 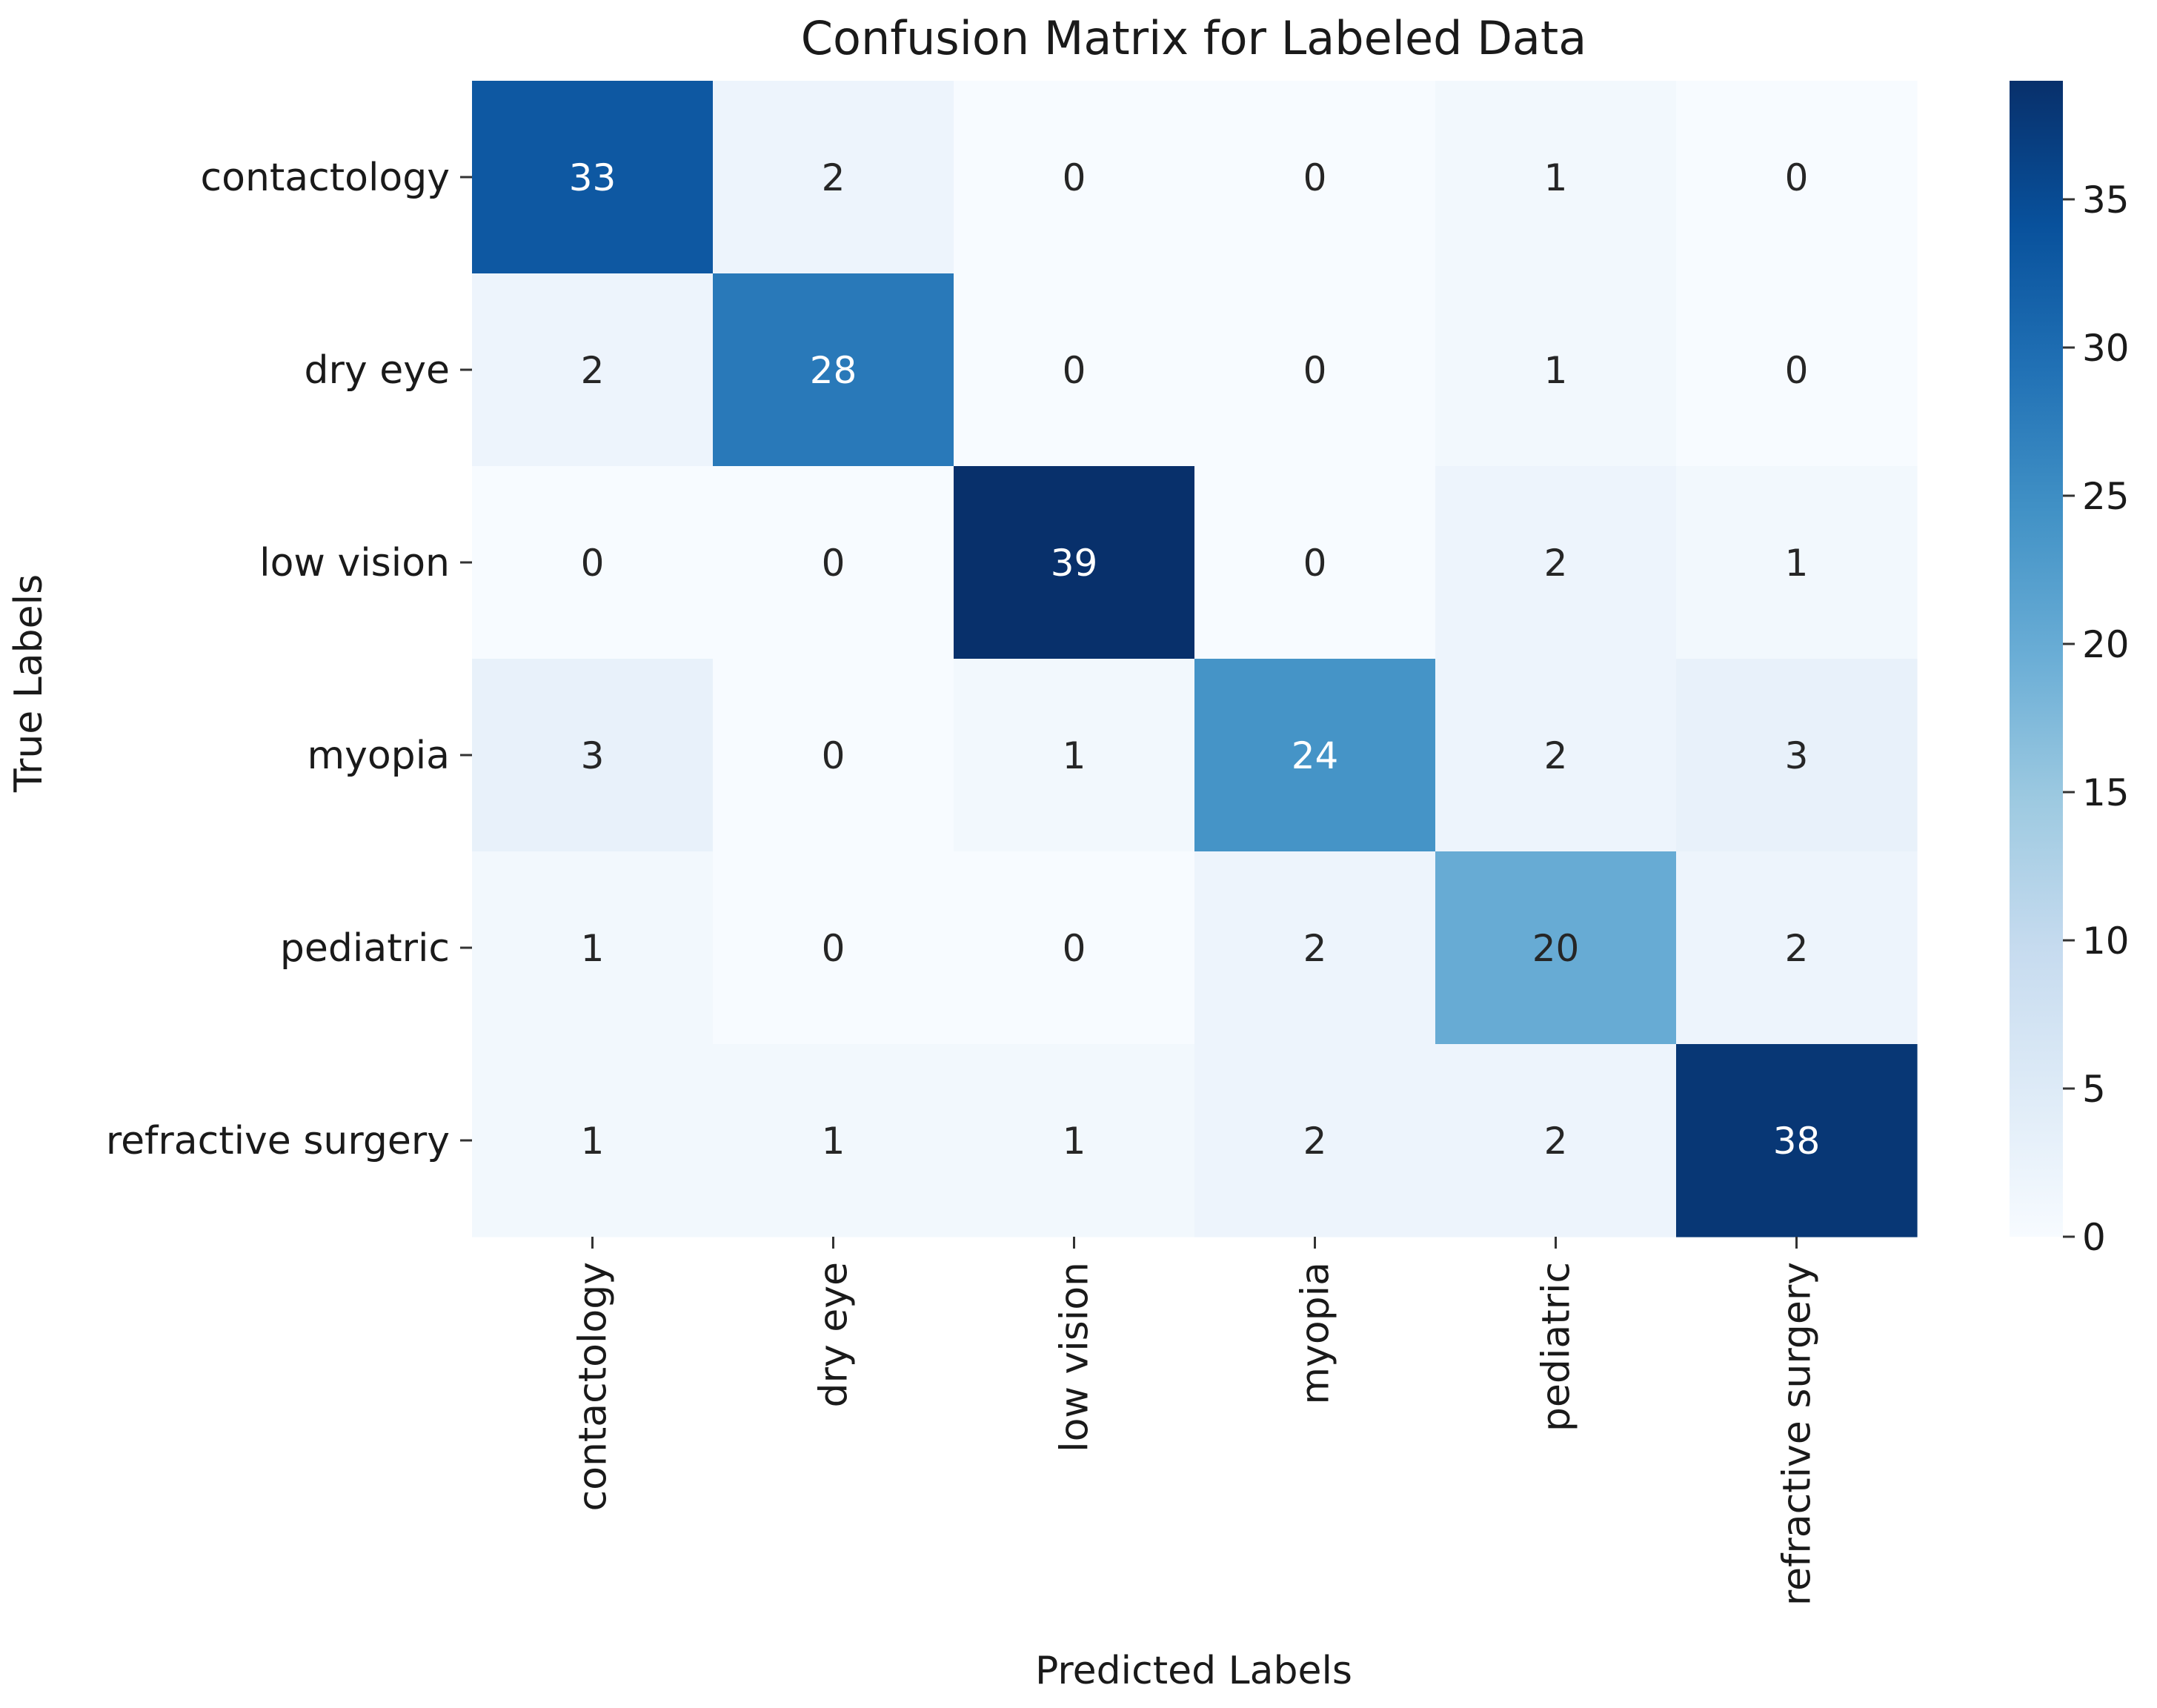 I want to click on cell-value-r4-c3: 2, so click(x=1315, y=948).